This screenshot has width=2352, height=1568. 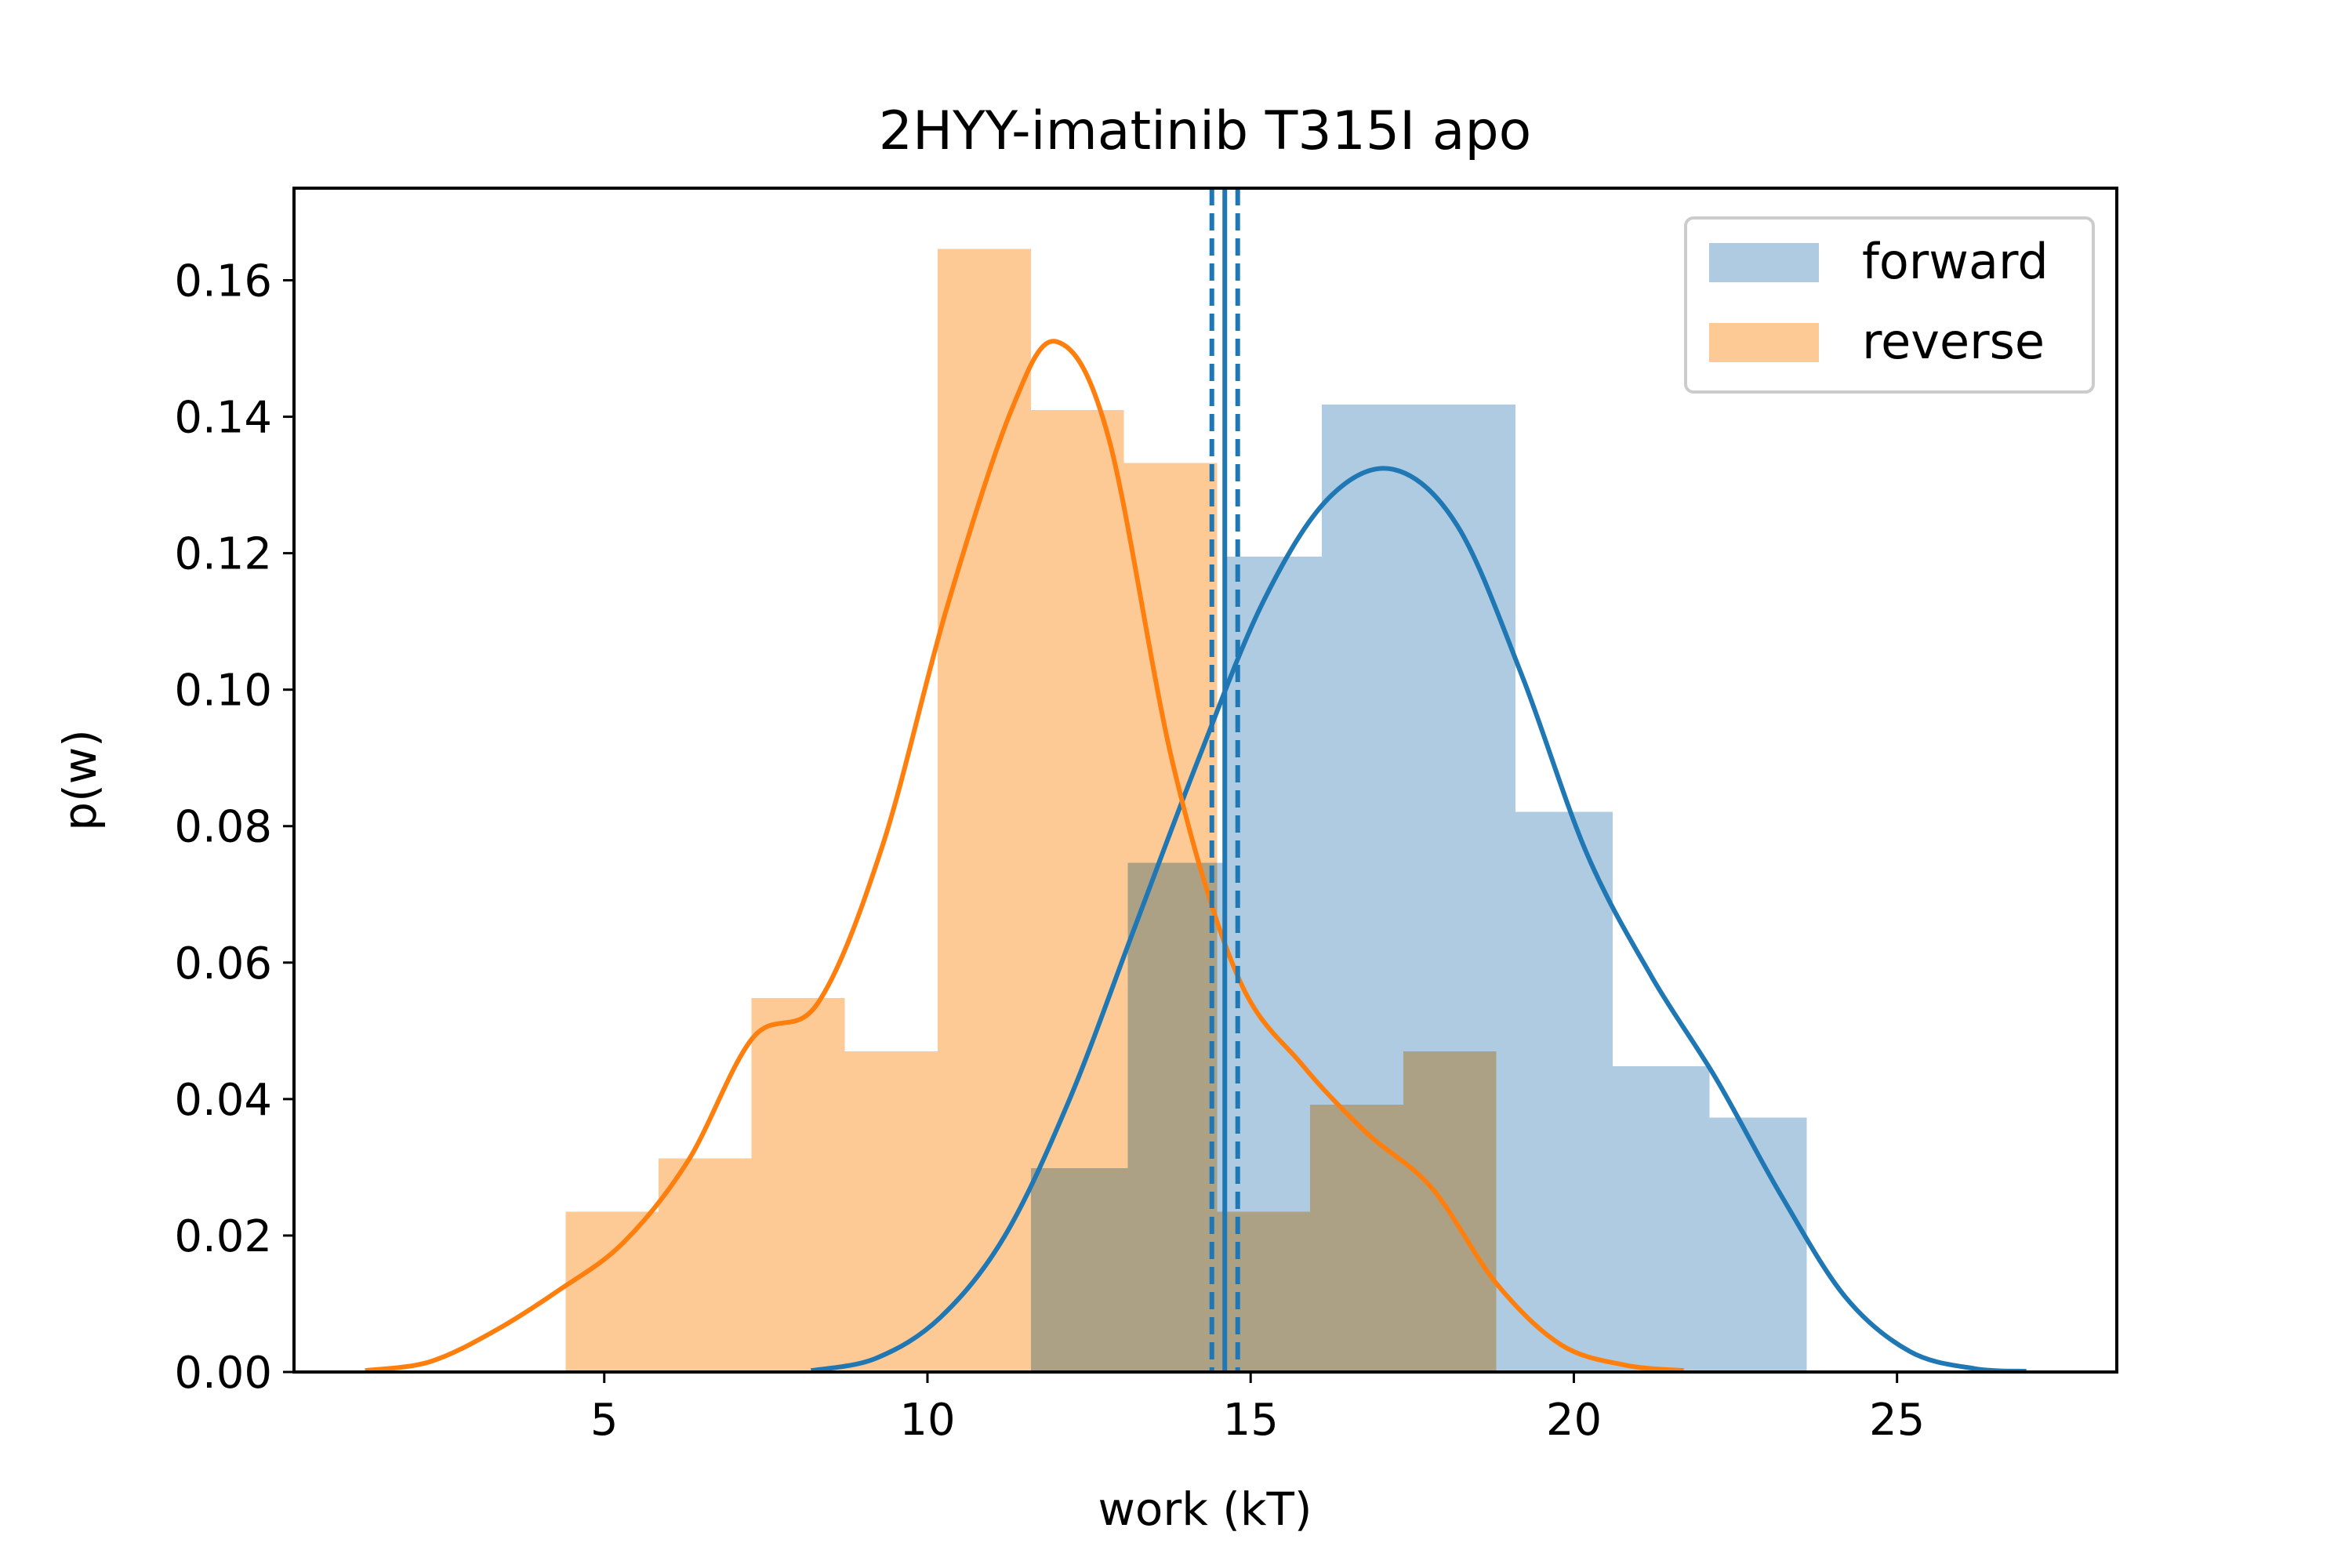 I want to click on legend-swatch-forward, so click(x=1764, y=262).